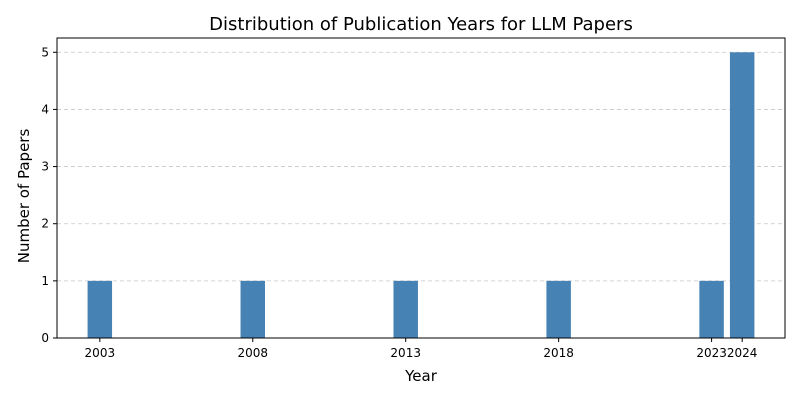  What do you see at coordinates (742, 353) in the screenshot?
I see `x-tick-label: 2024` at bounding box center [742, 353].